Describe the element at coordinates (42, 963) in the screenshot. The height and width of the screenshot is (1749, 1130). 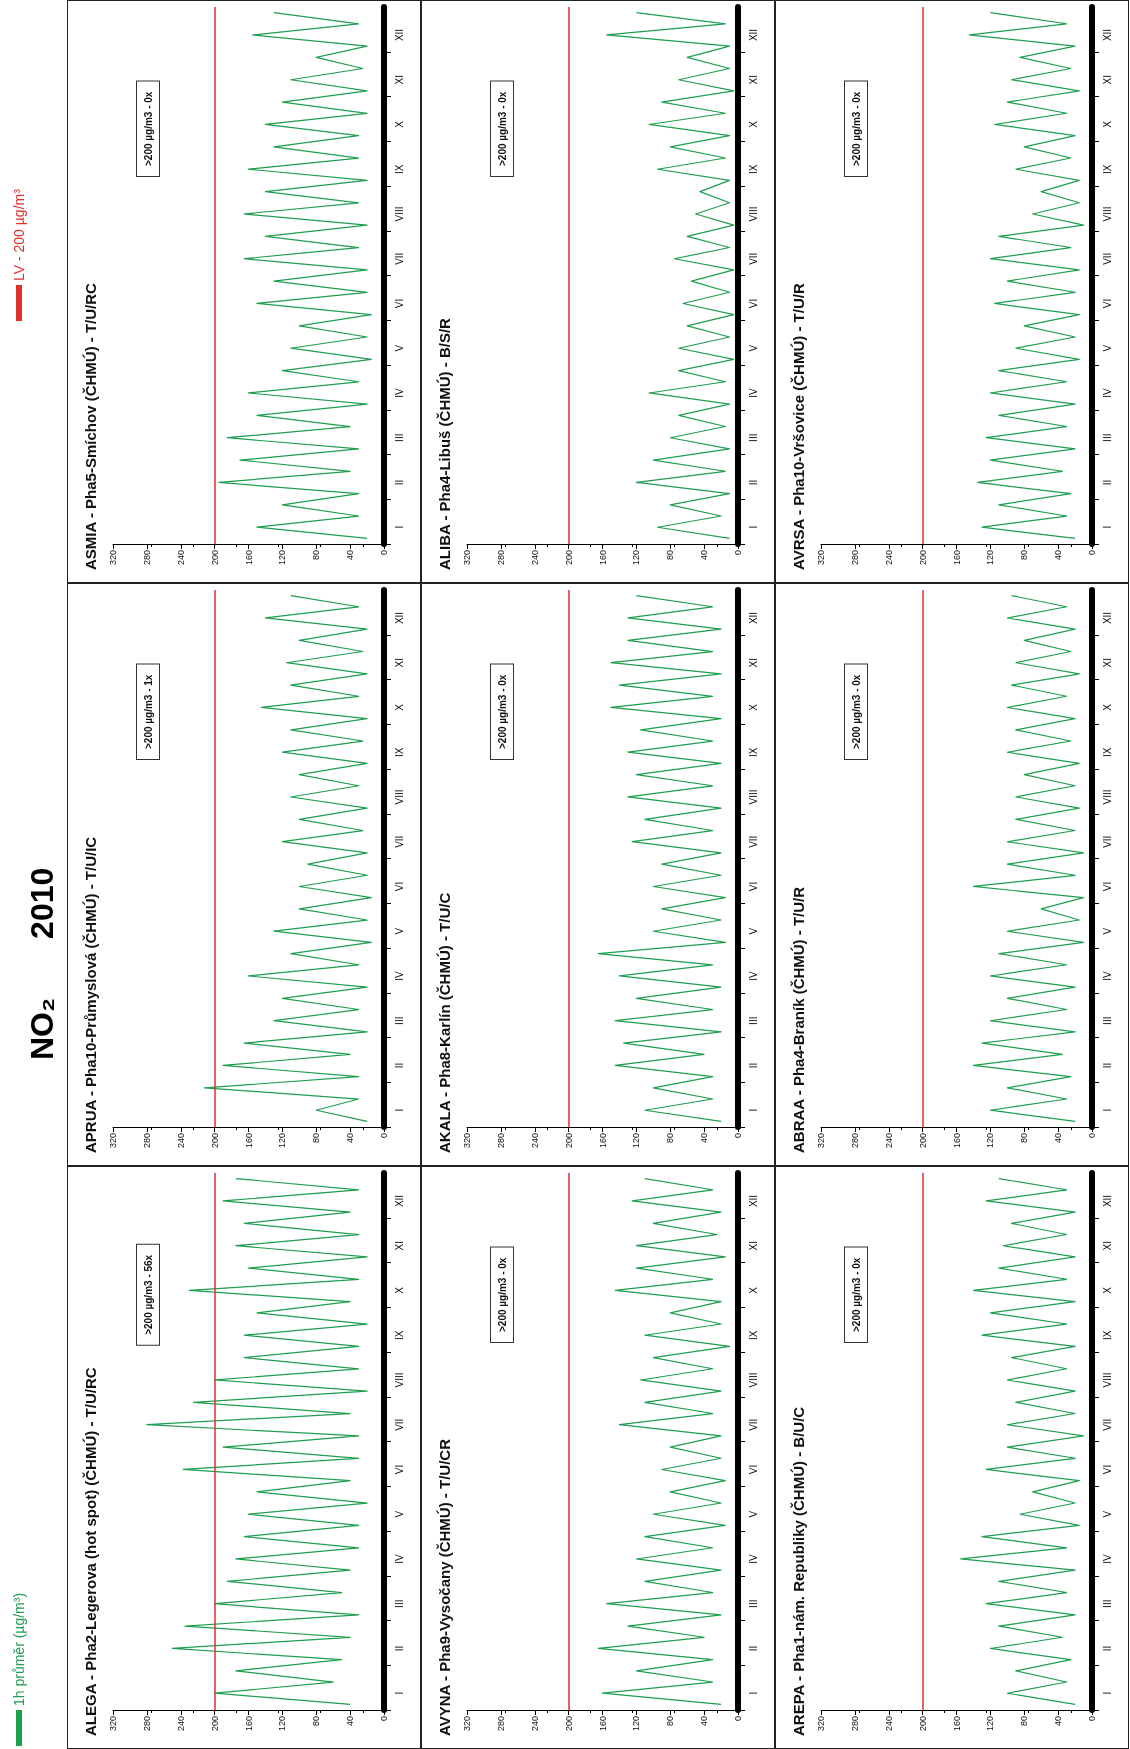
I see `chart-subtitle: NO₂ 2010` at that location.